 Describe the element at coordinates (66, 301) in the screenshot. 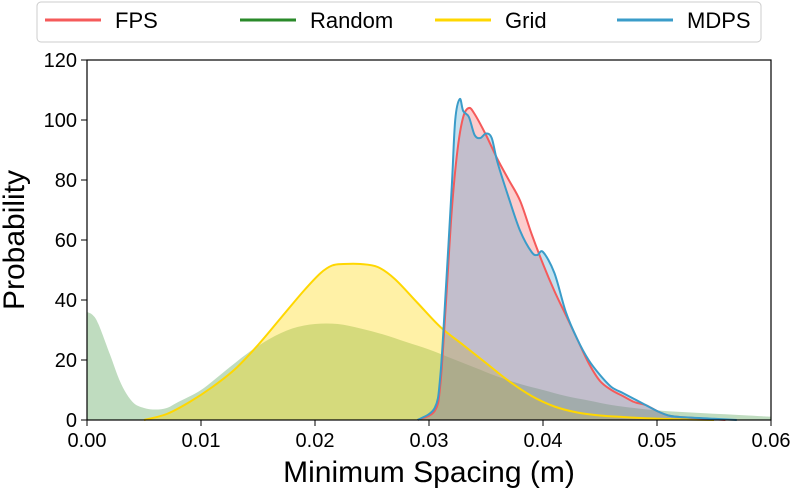

I see `y-tick-label: 40` at that location.